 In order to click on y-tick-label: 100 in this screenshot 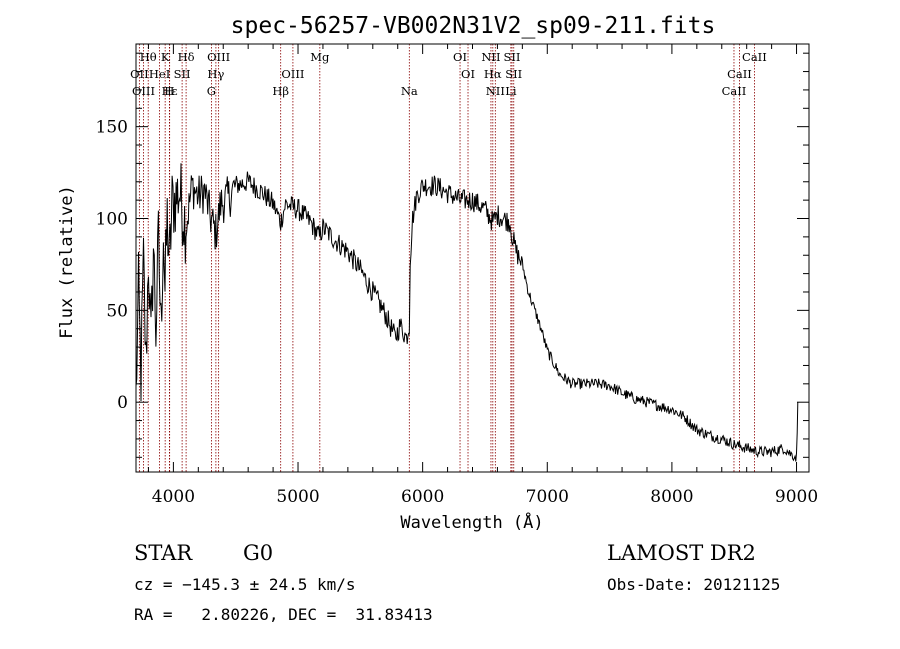, I will do `click(112, 220)`.